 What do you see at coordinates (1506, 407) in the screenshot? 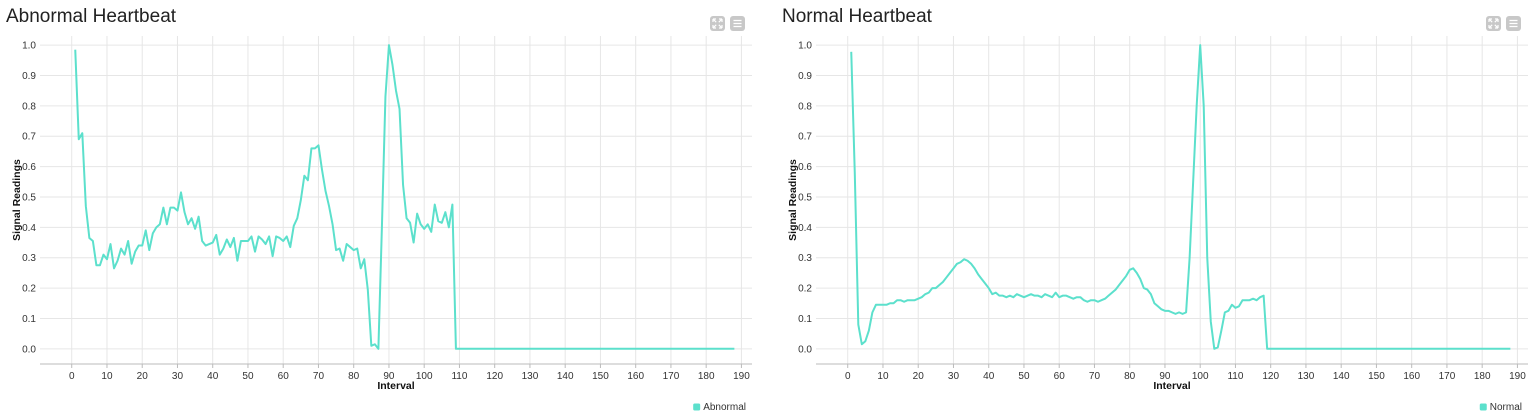
I see `legend-label: Normal` at bounding box center [1506, 407].